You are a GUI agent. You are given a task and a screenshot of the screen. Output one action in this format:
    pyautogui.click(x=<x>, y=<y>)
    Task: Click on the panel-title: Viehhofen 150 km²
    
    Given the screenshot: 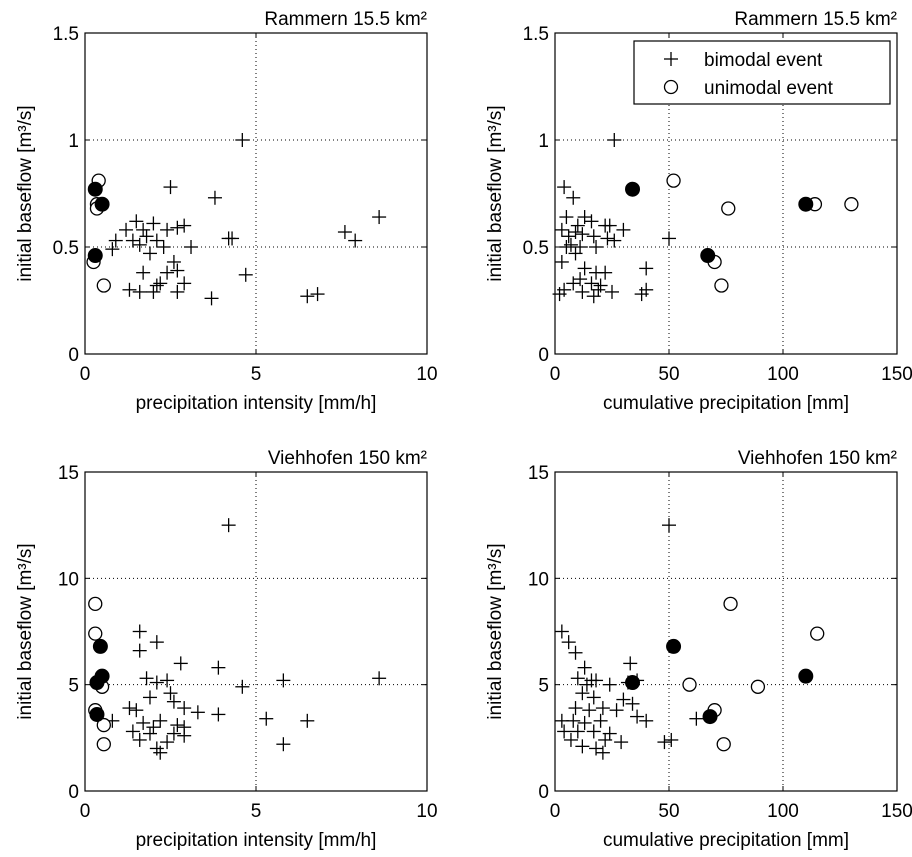 What is the action you would take?
    pyautogui.click(x=817, y=458)
    